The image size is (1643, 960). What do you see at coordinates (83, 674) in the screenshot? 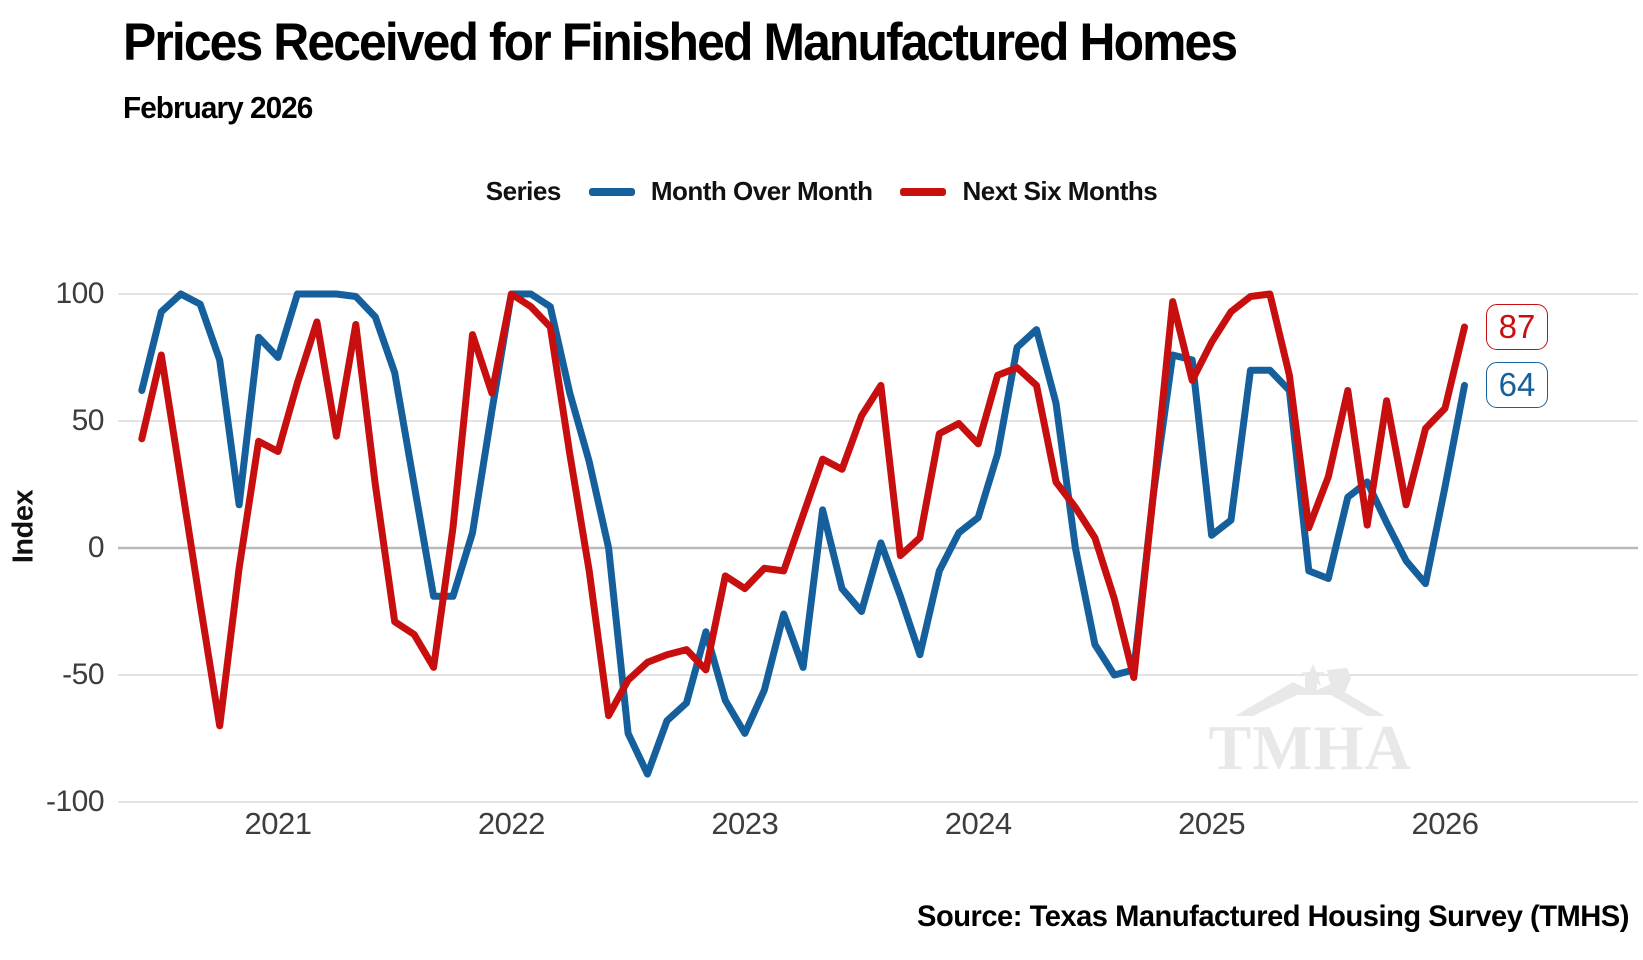
I see `y-axis-tick-label: -50` at bounding box center [83, 674].